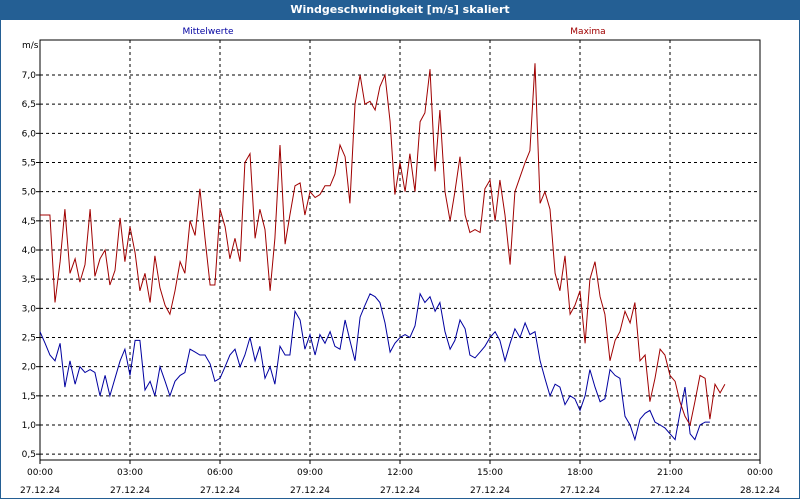 The height and width of the screenshot is (500, 800). I want to click on y-tick-label: 4,0, so click(29, 251).